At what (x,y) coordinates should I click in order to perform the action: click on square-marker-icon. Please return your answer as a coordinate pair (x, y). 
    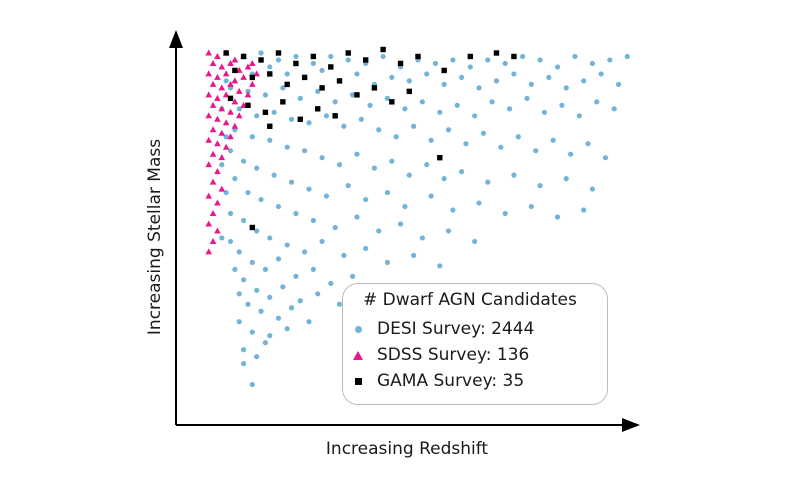
    Looking at the image, I should click on (358, 381).